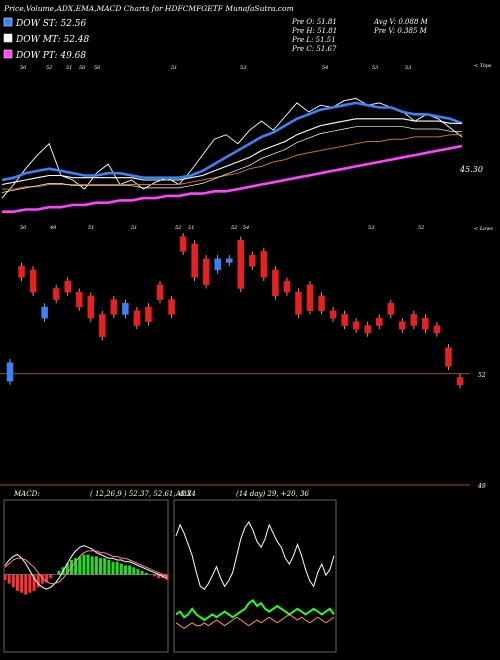 This screenshot has height=660, width=500. I want to click on bottom-tick-label: 49, so click(53, 228).